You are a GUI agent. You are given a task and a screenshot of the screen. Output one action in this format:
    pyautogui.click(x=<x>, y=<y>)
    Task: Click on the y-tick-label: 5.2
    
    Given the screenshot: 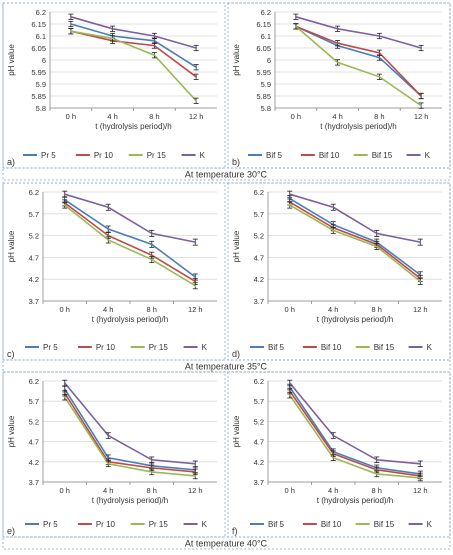 What is the action you would take?
    pyautogui.click(x=34, y=236)
    